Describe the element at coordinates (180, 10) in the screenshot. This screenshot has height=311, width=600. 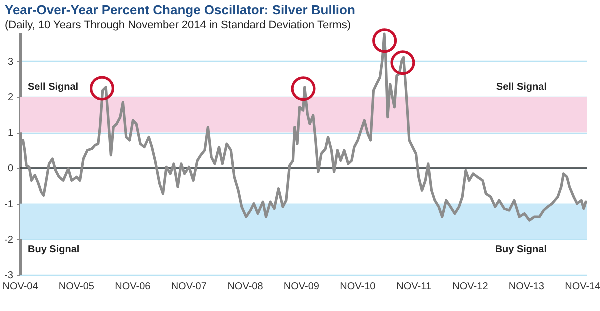
I see `chart-title: Year-Over-Year Percent Change Oscillator: Silver Bullion` at that location.